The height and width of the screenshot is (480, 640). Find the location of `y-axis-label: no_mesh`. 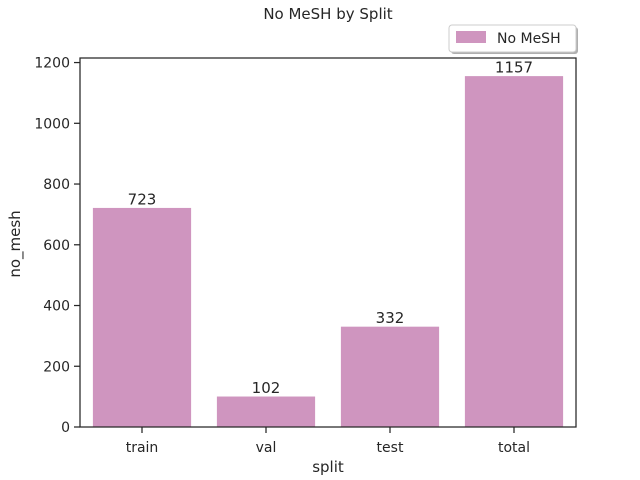

y-axis-label: no_mesh is located at coordinates (15, 243).